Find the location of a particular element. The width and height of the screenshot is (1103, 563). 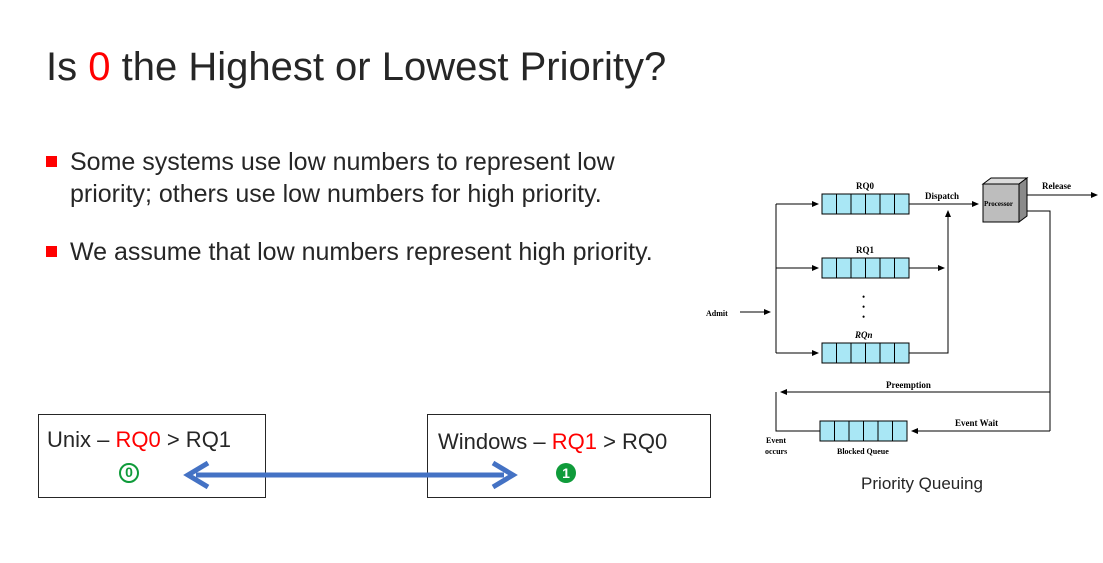

windows-os: Windows is located at coordinates (483, 441).